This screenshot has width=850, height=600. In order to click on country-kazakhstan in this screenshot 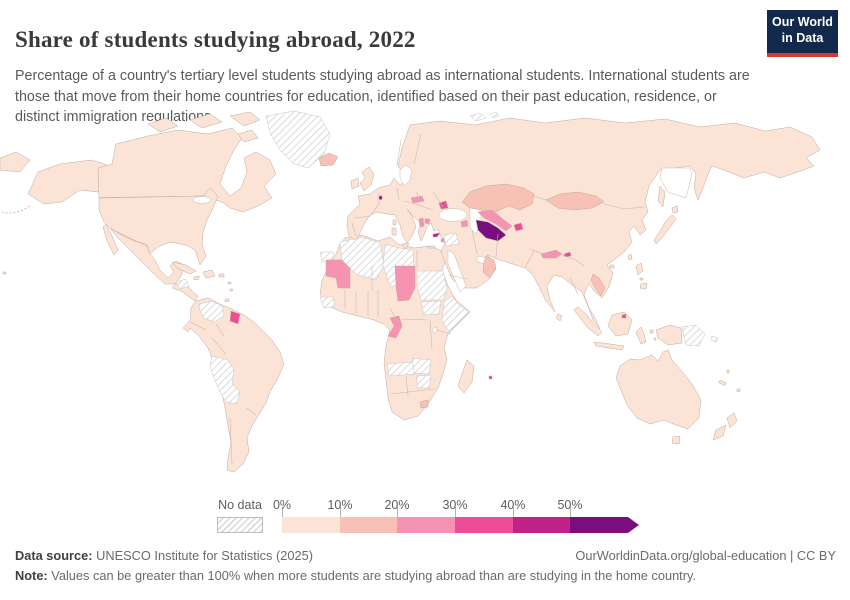, I will do `click(498, 198)`.